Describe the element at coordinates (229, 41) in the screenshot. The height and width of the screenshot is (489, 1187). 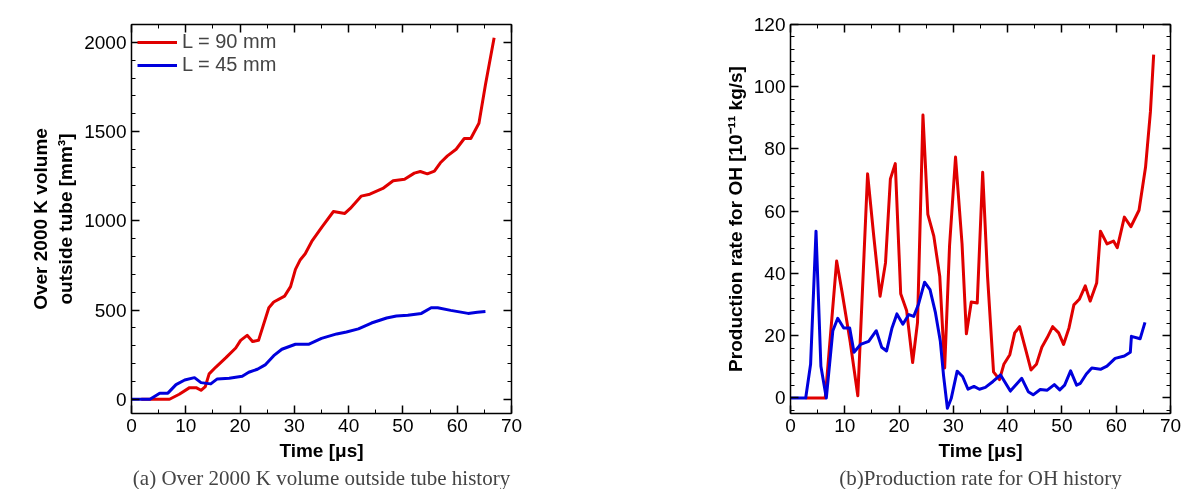
I see `text: L = 90 mm` at that location.